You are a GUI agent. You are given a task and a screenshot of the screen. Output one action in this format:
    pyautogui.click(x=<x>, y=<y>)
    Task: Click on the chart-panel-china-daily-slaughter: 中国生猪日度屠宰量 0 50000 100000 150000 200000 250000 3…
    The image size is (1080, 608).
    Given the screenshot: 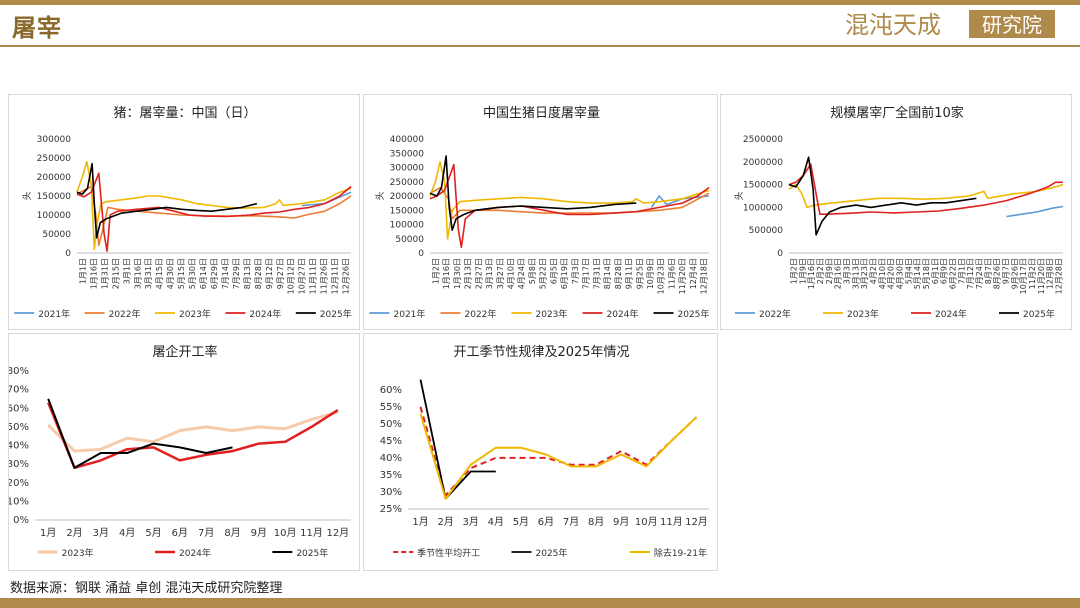 What is the action you would take?
    pyautogui.click(x=540, y=212)
    